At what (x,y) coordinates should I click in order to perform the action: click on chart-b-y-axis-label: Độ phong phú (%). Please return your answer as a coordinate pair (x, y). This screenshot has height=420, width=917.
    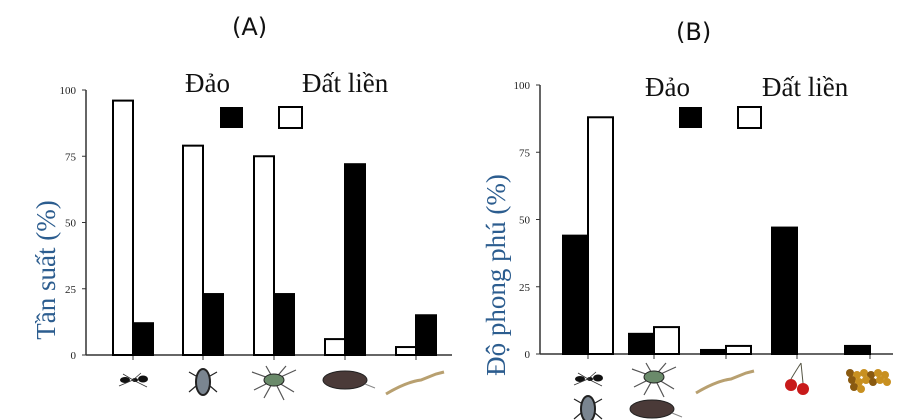
    Looking at the image, I should click on (496, 275).